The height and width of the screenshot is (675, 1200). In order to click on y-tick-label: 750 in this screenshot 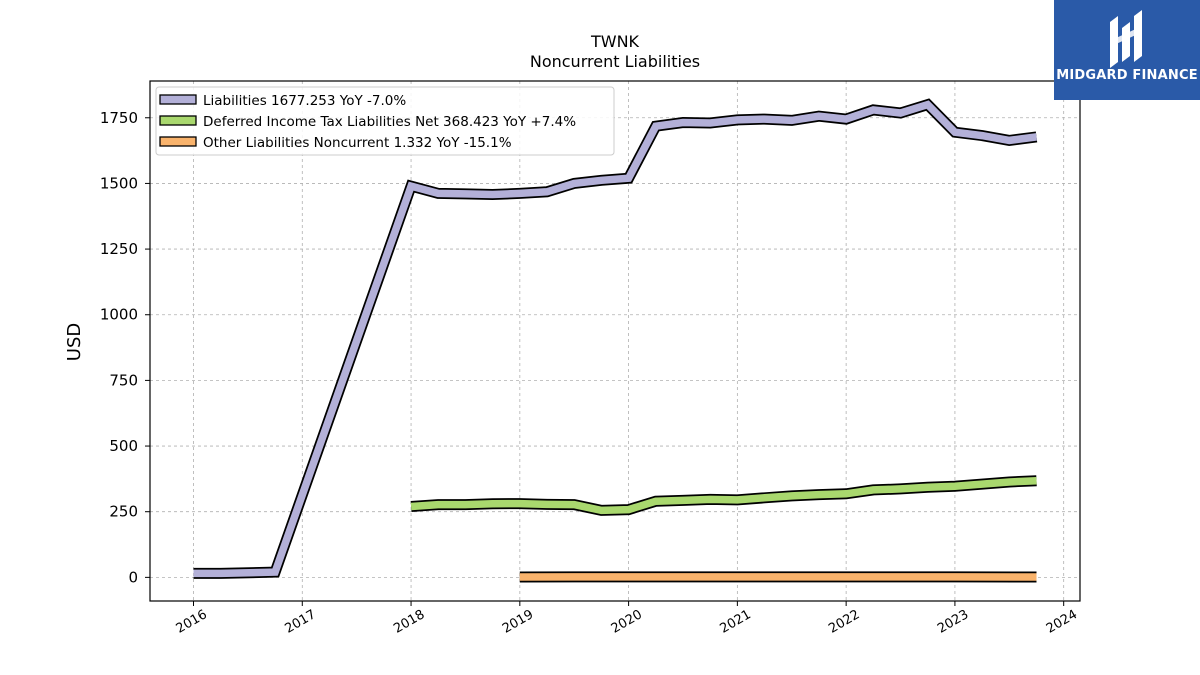, I will do `click(123, 380)`.